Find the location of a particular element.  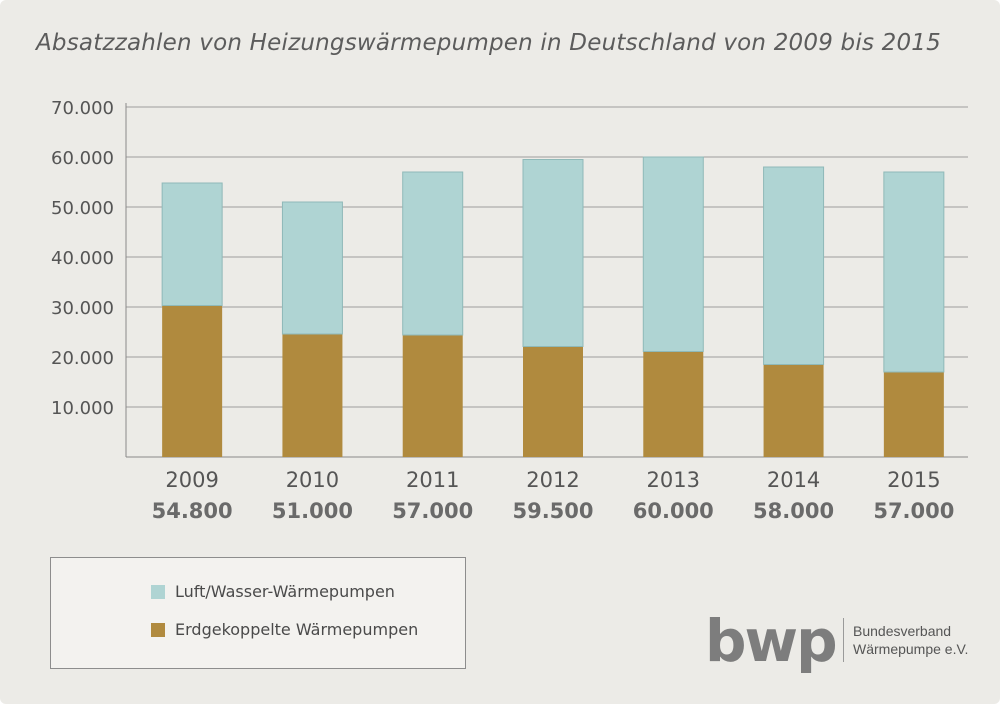

y-tick-label: 50.000 is located at coordinates (82, 208).